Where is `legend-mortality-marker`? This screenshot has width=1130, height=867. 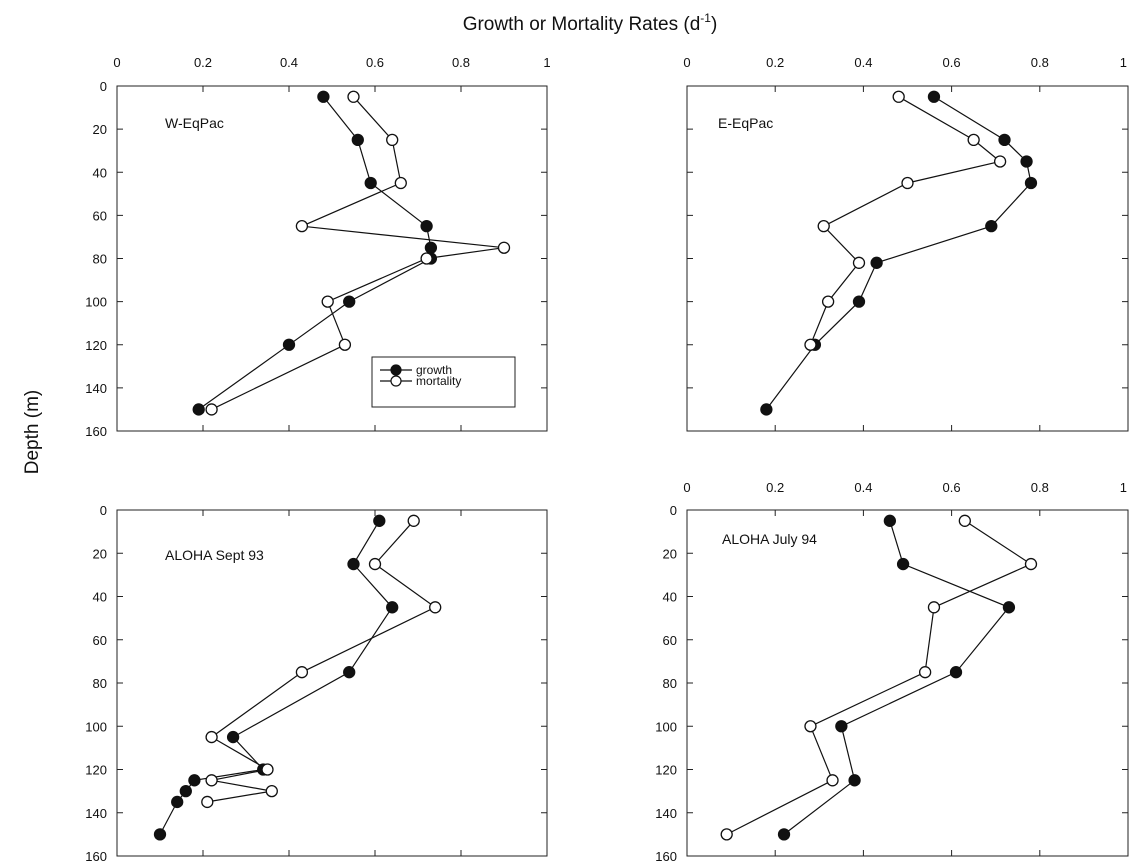
legend-mortality-marker is located at coordinates (396, 381).